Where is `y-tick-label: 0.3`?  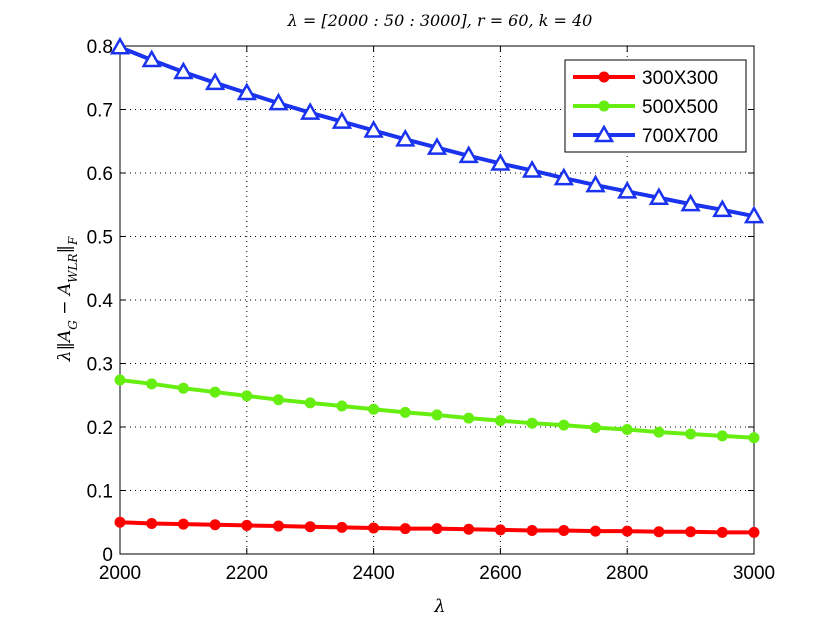
y-tick-label: 0.3 is located at coordinates (100, 365).